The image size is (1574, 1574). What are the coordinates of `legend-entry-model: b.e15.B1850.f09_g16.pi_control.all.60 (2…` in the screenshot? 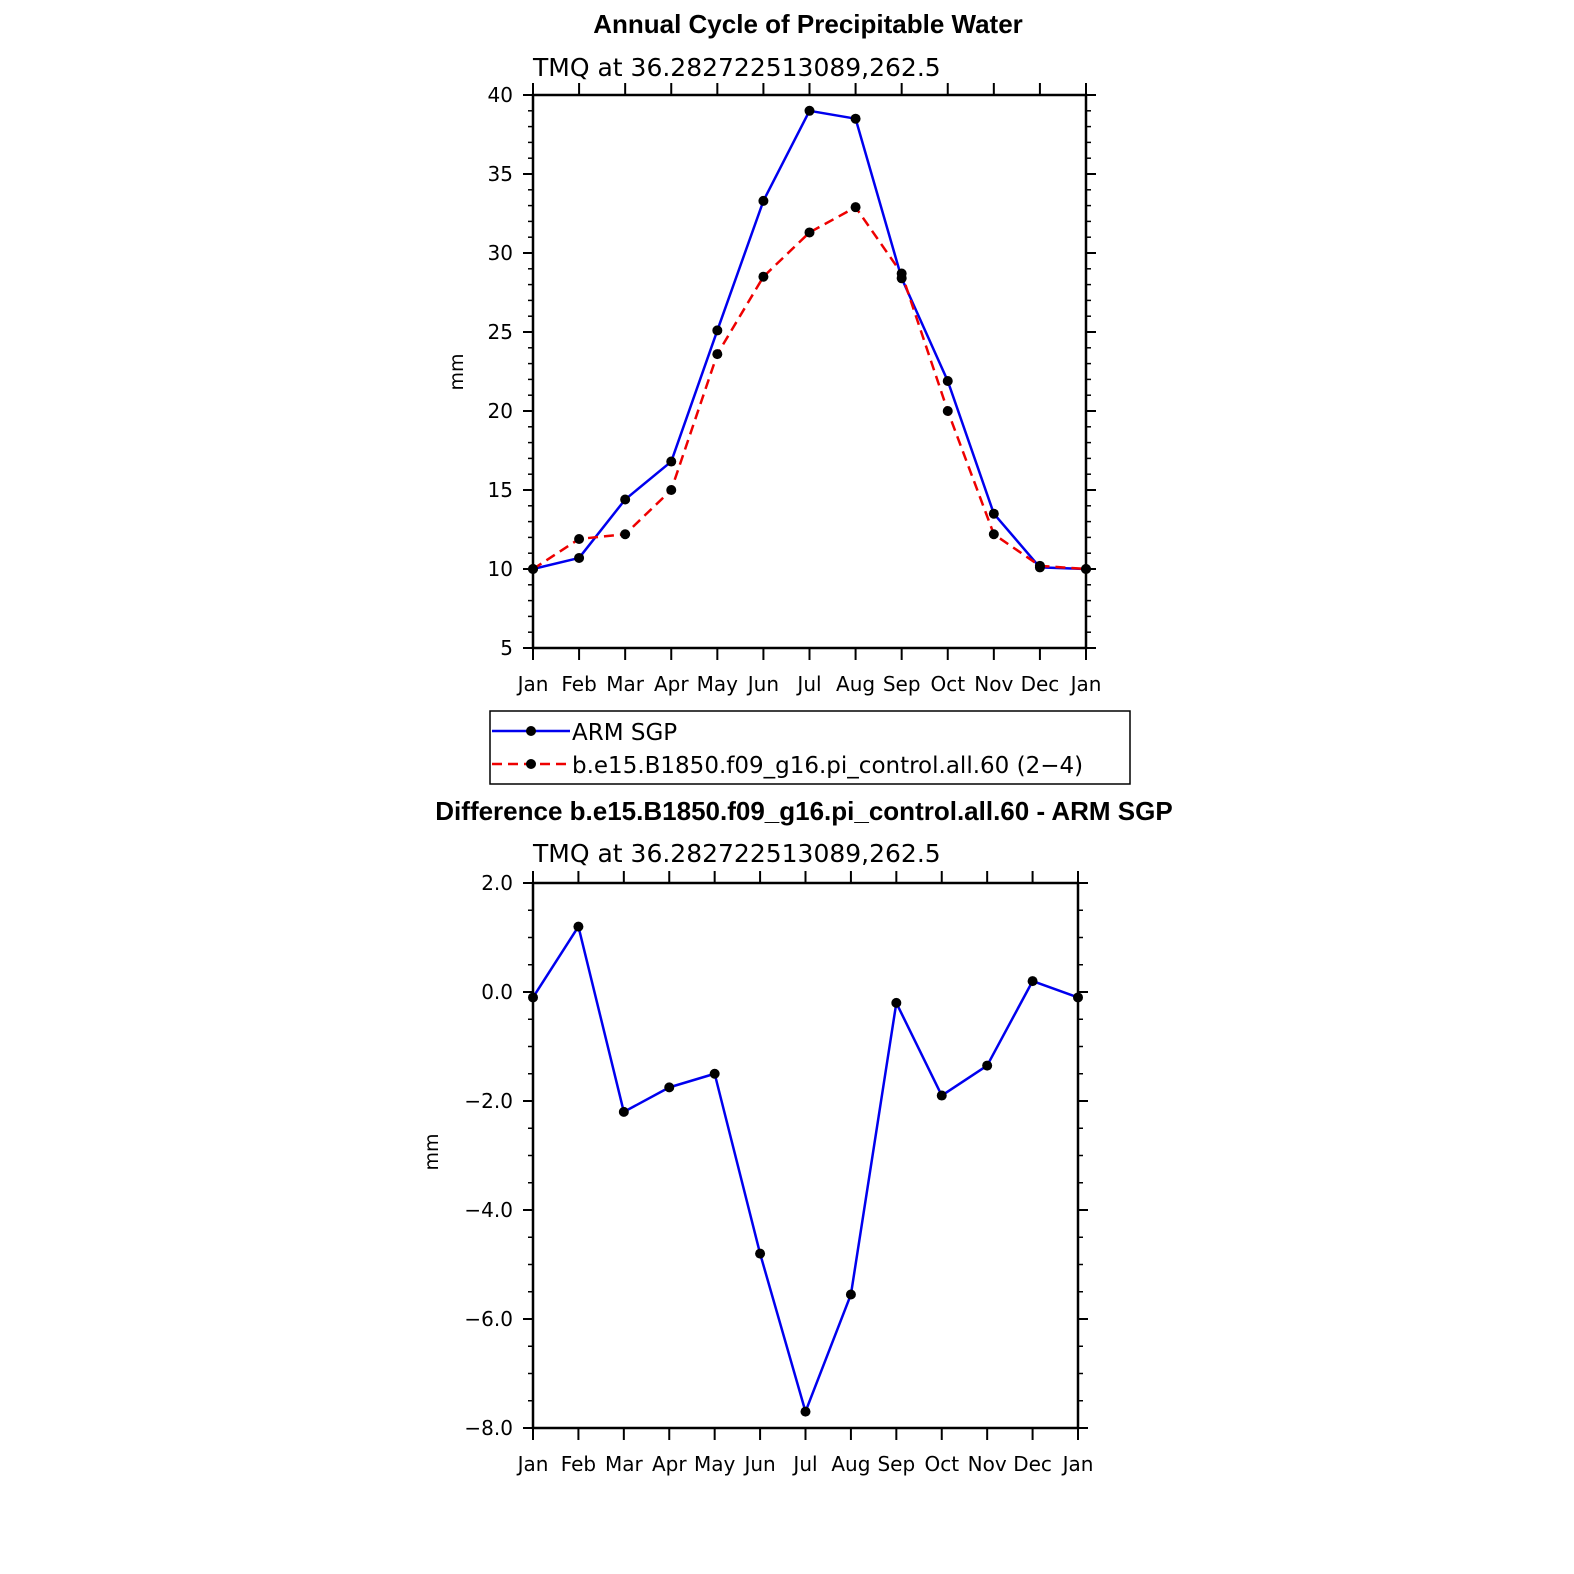 It's located at (787, 766).